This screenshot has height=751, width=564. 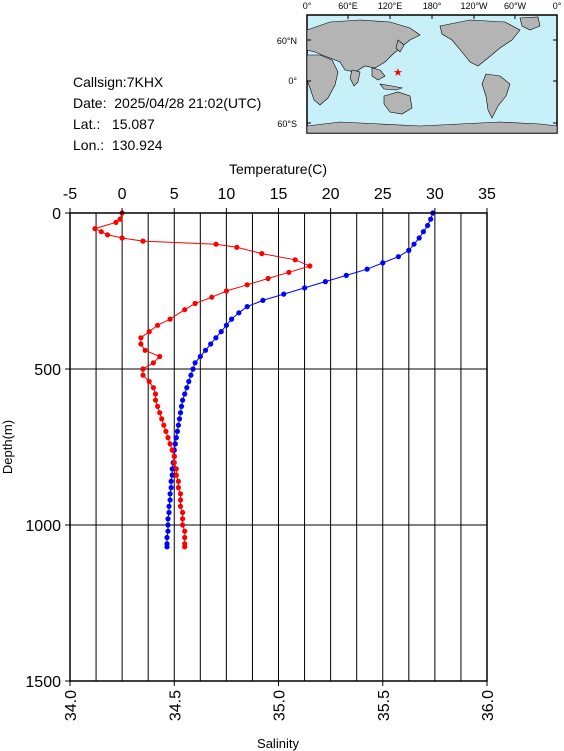 I want to click on bottom-tick-label: 35.5, so click(x=384, y=705).